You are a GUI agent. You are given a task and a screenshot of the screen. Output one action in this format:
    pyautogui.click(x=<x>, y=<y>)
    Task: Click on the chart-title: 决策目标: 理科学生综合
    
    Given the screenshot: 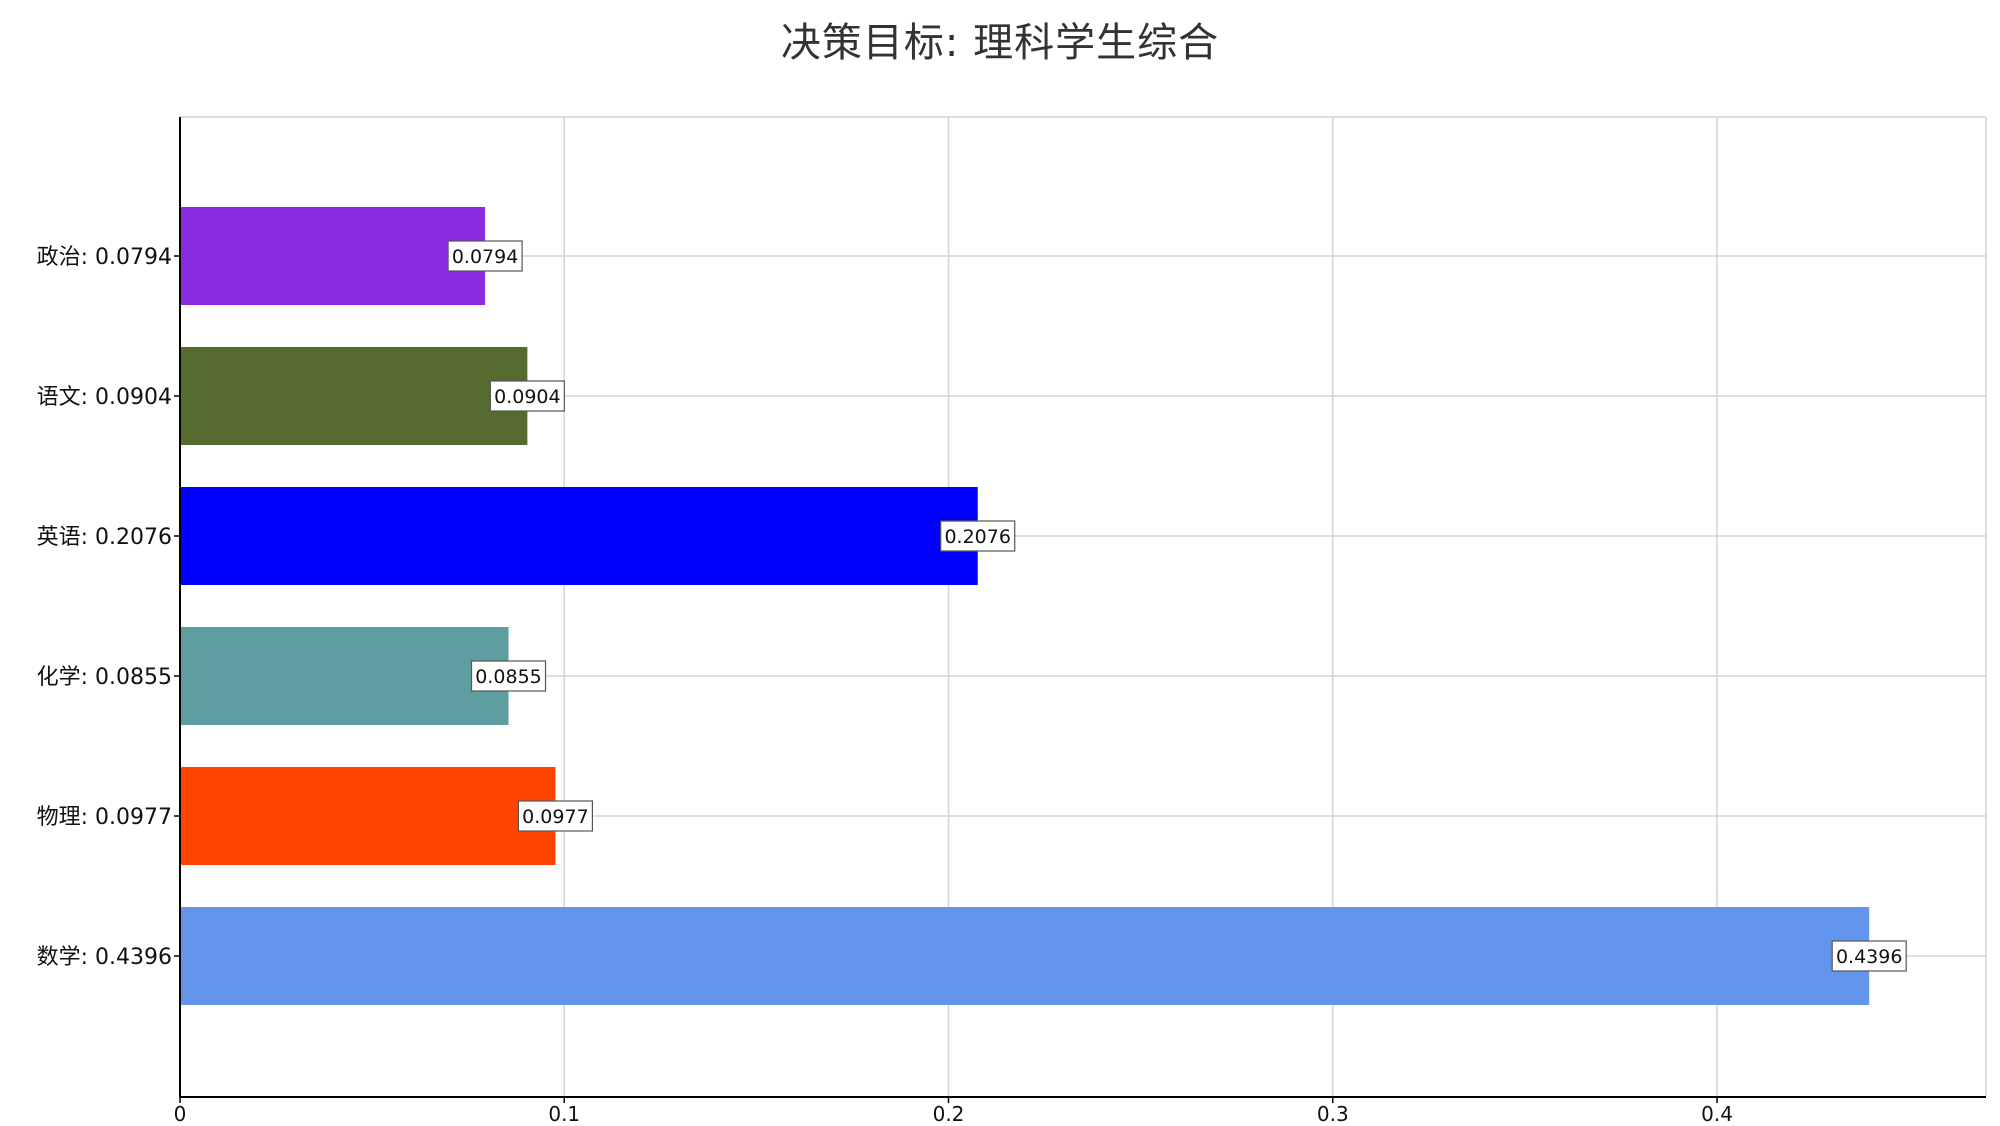 What is the action you would take?
    pyautogui.click(x=1000, y=43)
    